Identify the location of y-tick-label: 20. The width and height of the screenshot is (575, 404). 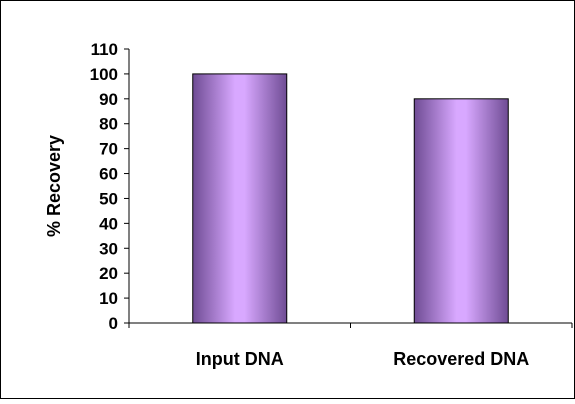
(108, 273).